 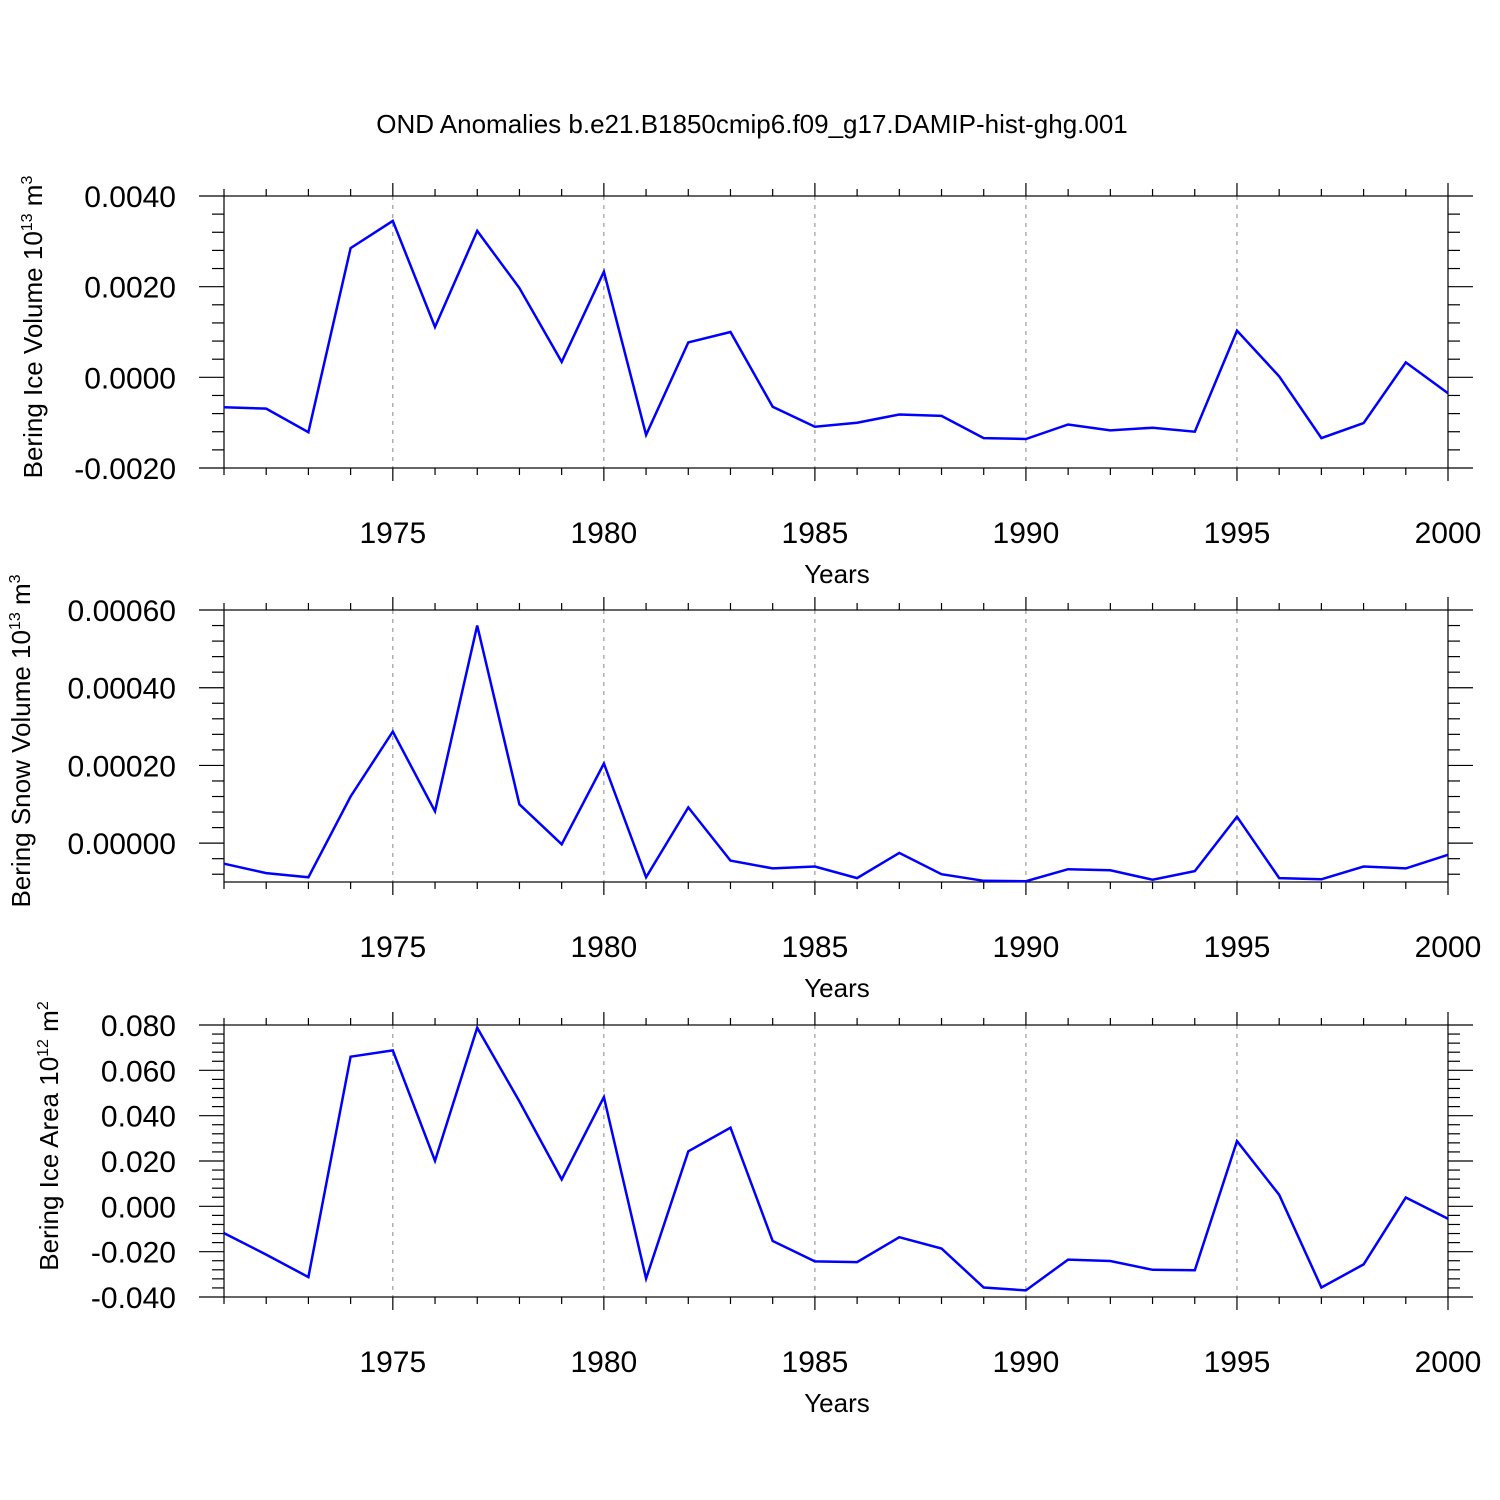 I want to click on snow-volume-ytick-label: 0.00000, so click(x=122, y=844).